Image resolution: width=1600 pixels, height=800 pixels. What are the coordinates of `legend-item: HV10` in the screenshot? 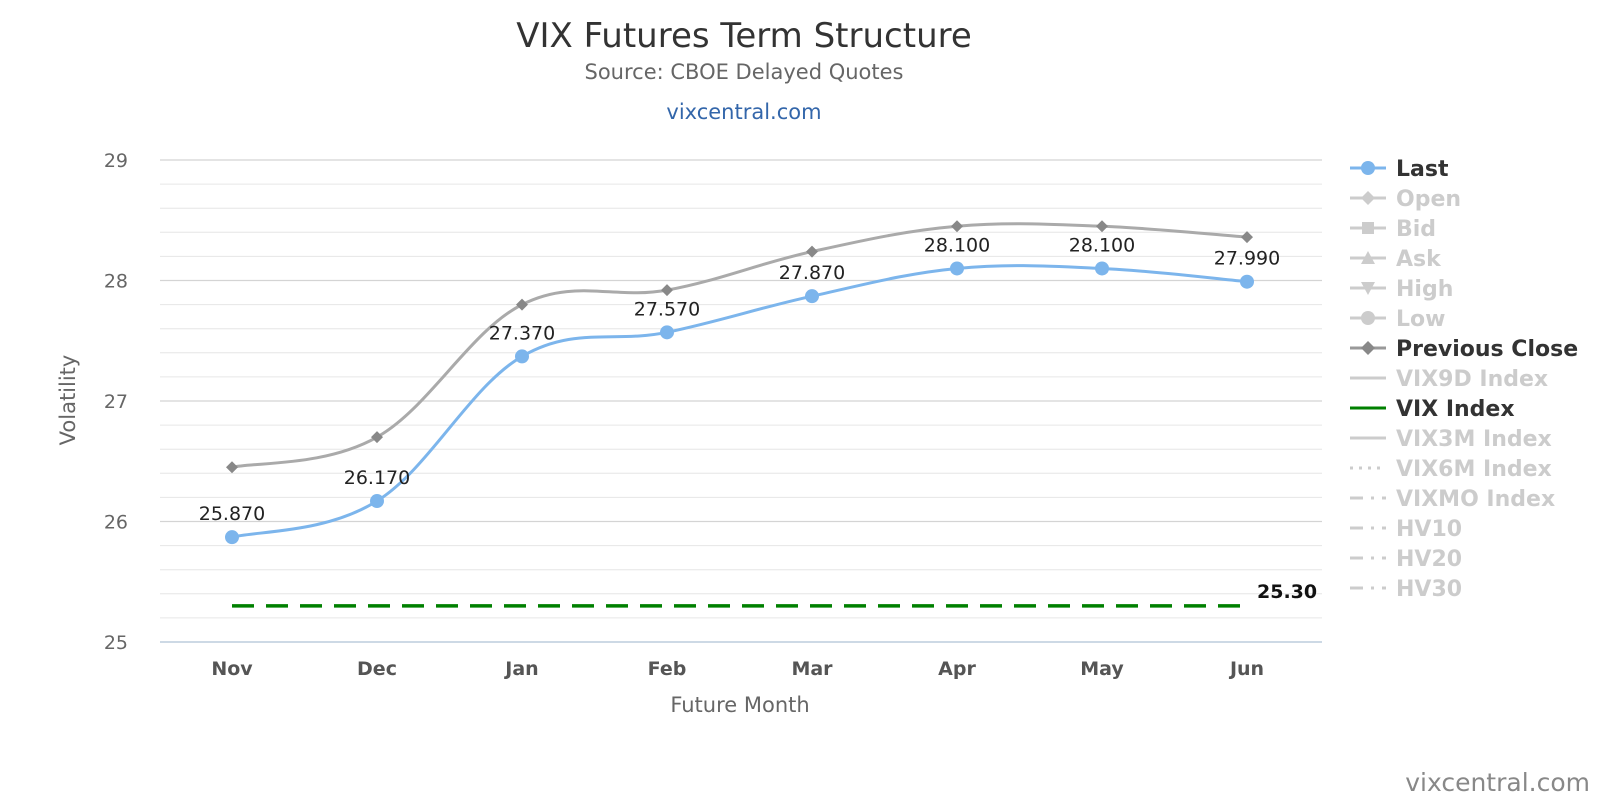 It's located at (1406, 529).